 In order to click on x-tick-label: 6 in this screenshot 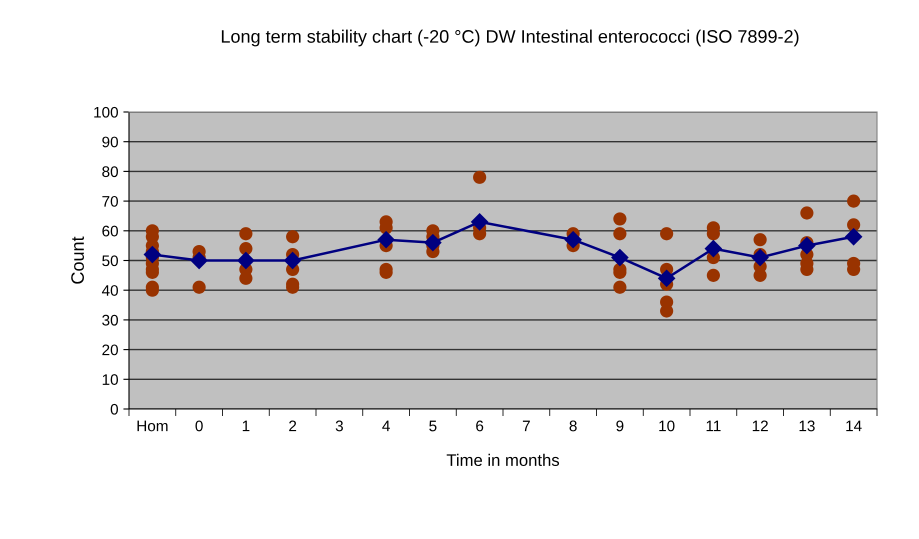, I will do `click(480, 426)`.